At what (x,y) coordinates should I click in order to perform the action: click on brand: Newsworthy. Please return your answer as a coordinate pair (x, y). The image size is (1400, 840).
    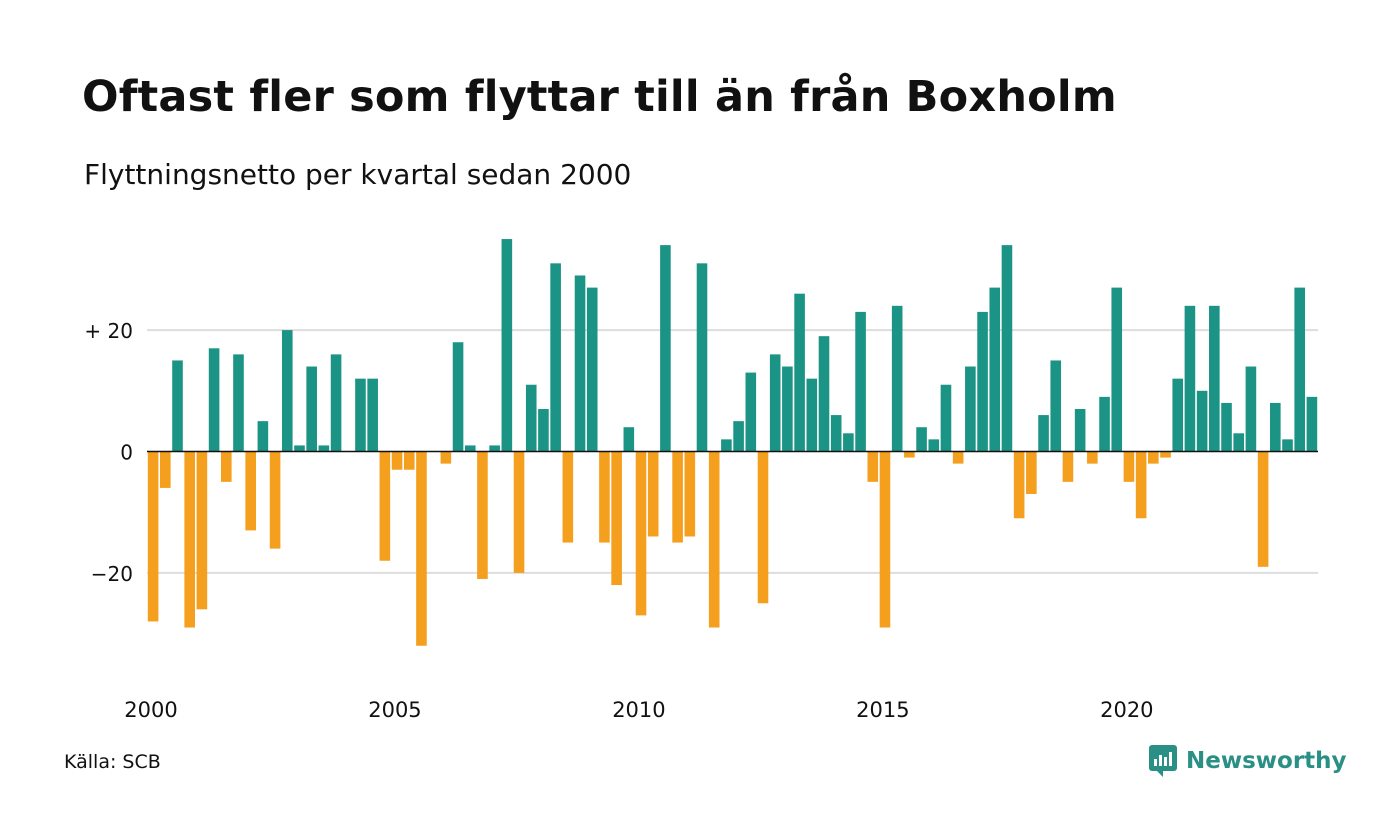
    Looking at the image, I should click on (1247, 761).